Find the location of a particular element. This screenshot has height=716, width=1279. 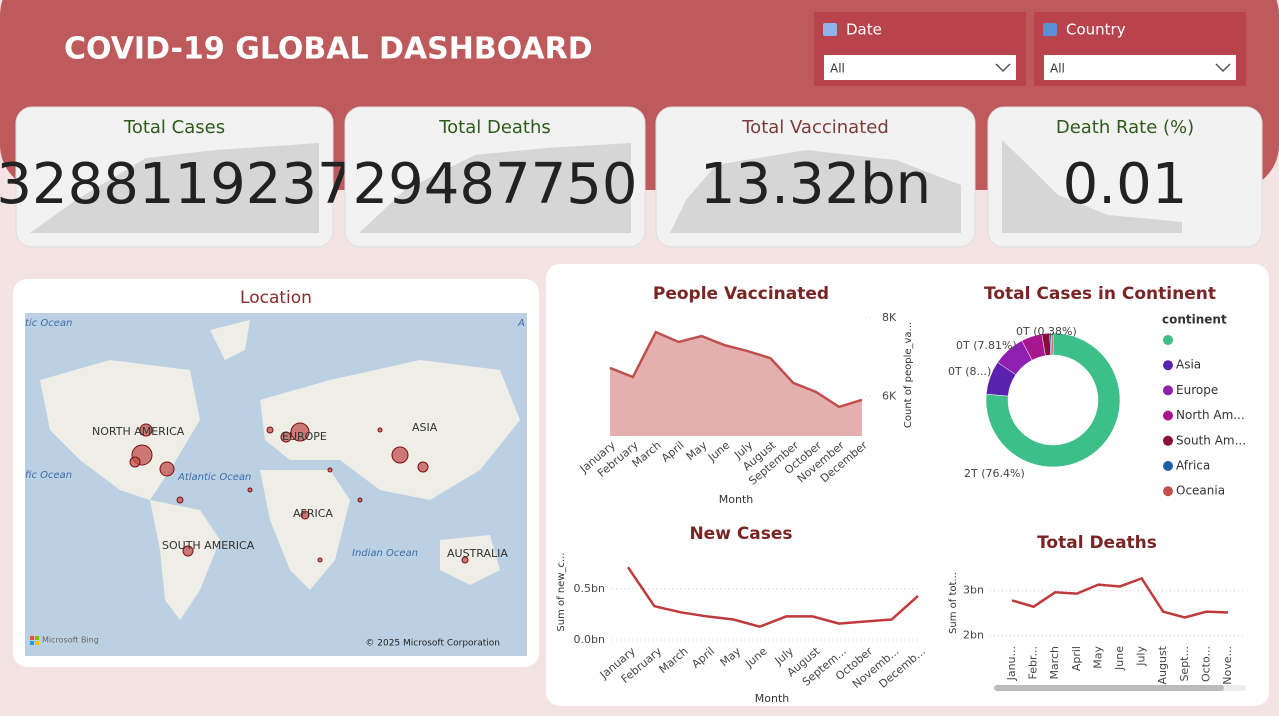

y-tick-label: 6K is located at coordinates (889, 396).